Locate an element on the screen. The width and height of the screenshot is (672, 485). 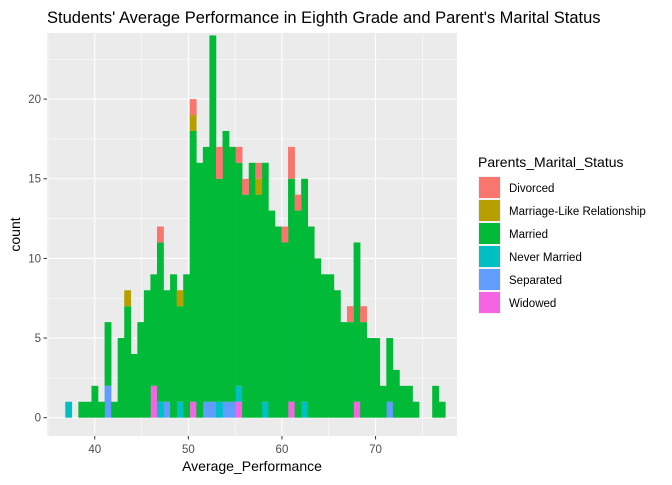
y-tick-label: 15 is located at coordinates (34, 180).